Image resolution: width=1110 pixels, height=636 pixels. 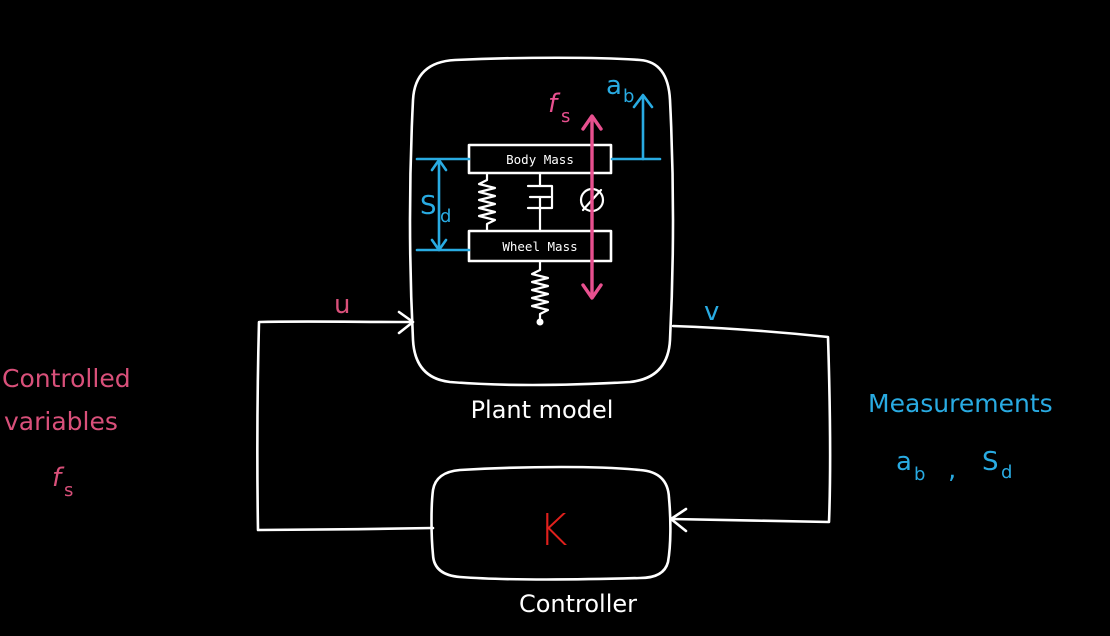 I want to click on force-symbol: f, so click(x=554, y=104).